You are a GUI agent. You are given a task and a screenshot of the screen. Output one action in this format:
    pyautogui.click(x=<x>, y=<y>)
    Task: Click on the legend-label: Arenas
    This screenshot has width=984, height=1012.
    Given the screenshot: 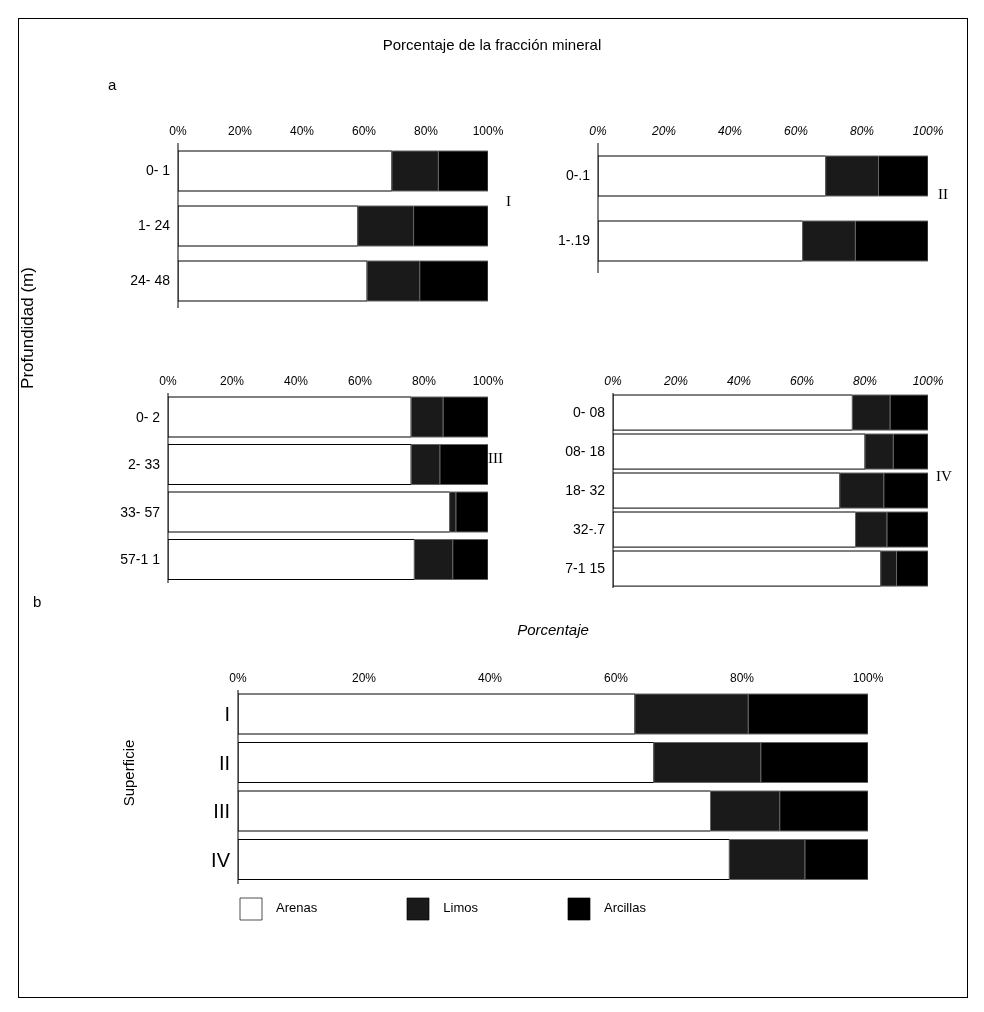 What is the action you would take?
    pyautogui.click(x=297, y=908)
    